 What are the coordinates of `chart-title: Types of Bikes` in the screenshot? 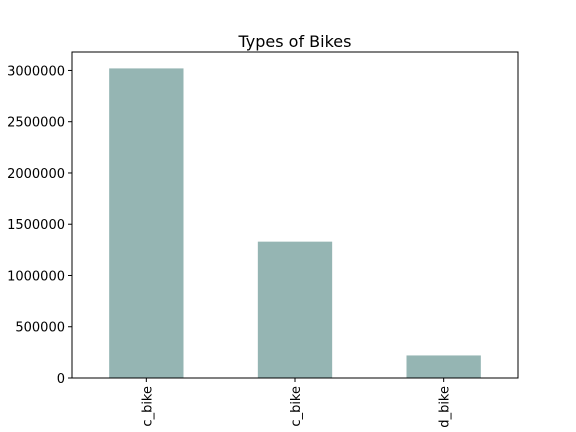 It's located at (295, 41).